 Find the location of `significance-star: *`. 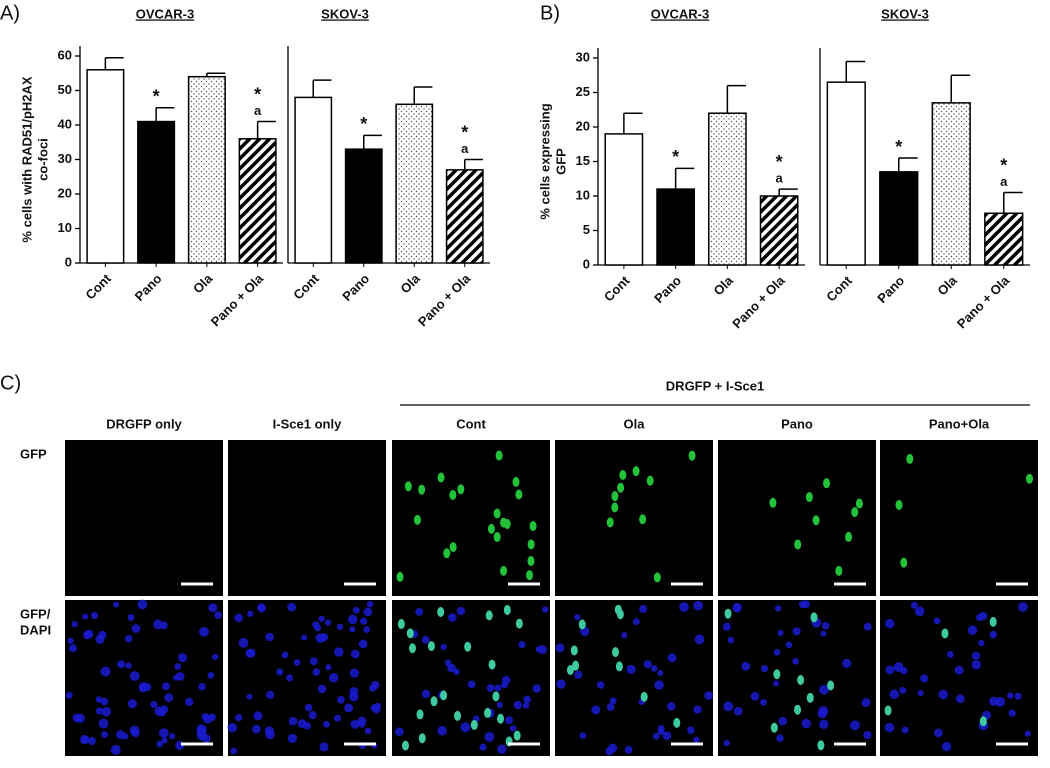

significance-star: * is located at coordinates (464, 132).